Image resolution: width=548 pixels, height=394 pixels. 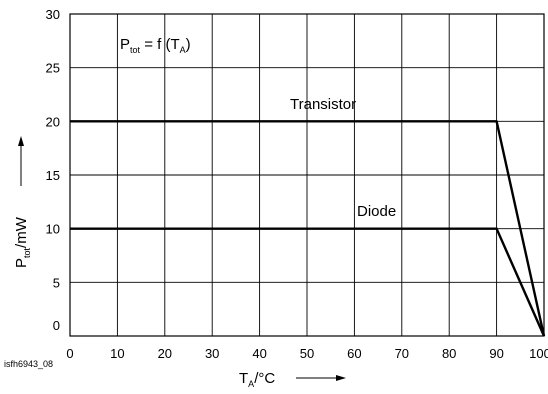 I want to click on x-tick-label-40: 40, so click(x=259, y=353).